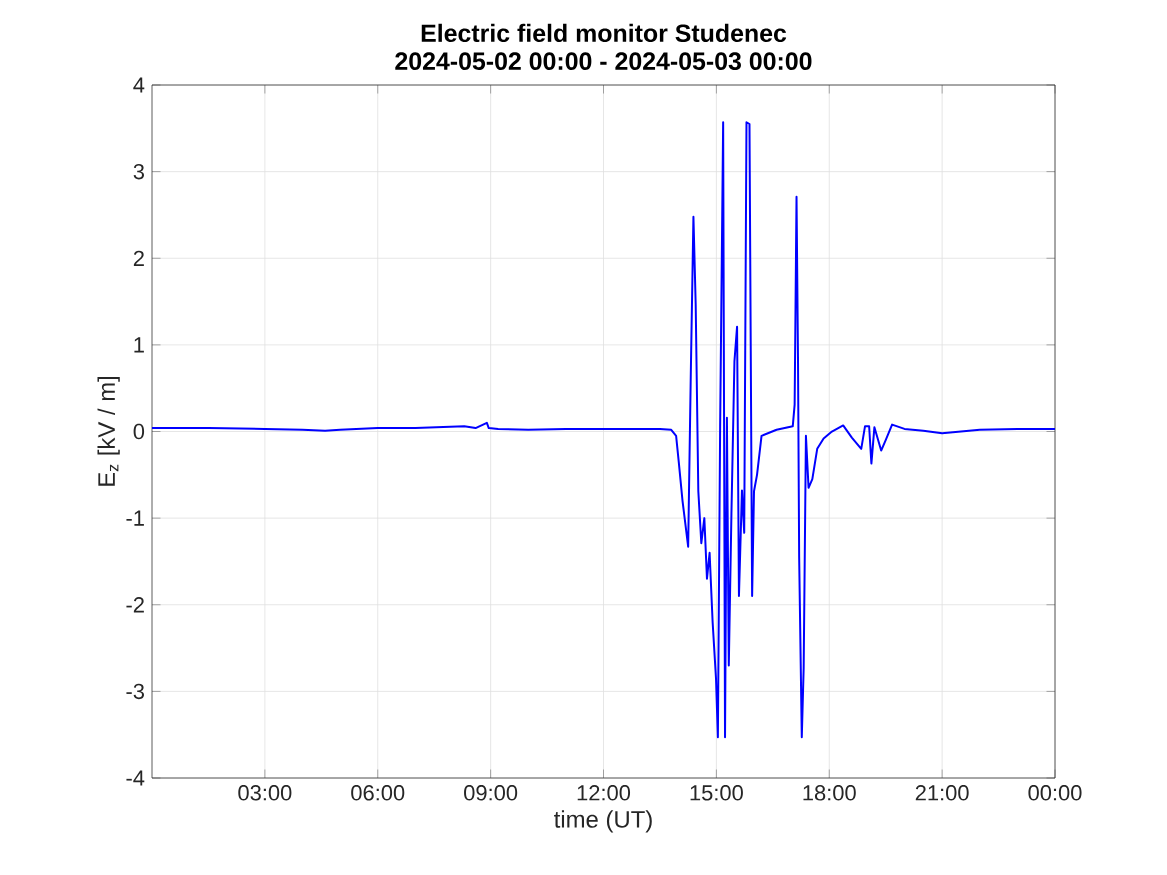  What do you see at coordinates (265, 793) in the screenshot?
I see `x-tick-label: 03:00` at bounding box center [265, 793].